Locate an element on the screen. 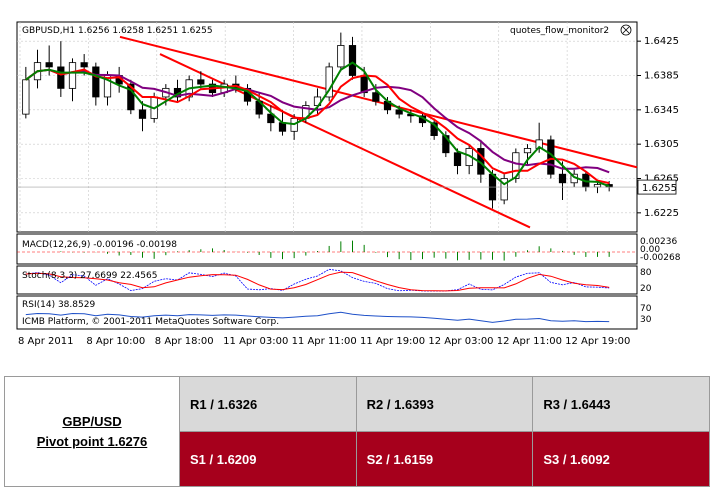  price-tick-label: 1.6385 is located at coordinates (661, 76).